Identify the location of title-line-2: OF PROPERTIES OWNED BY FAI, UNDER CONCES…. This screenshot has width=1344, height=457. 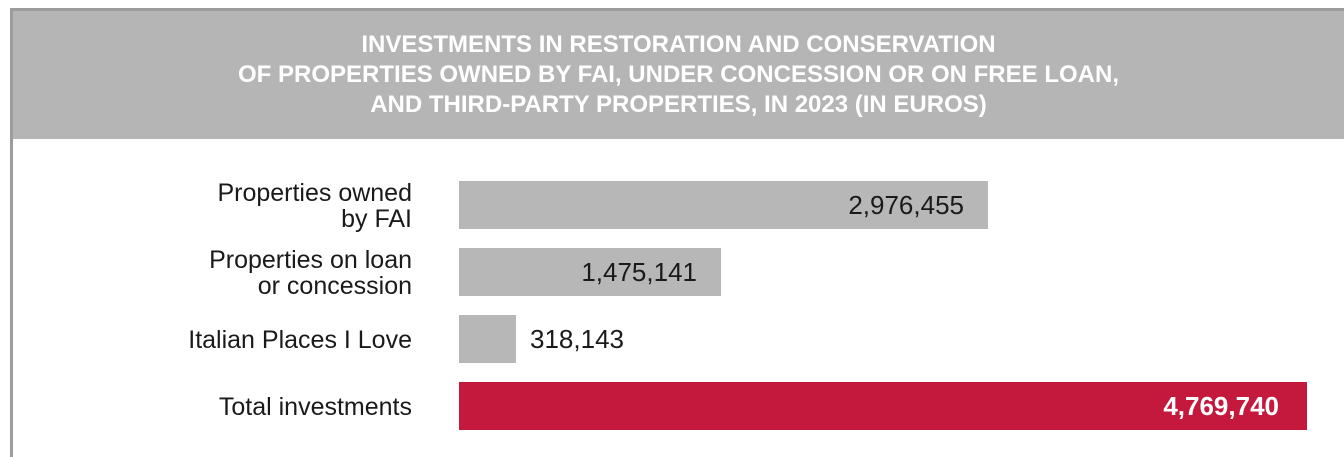
(678, 74).